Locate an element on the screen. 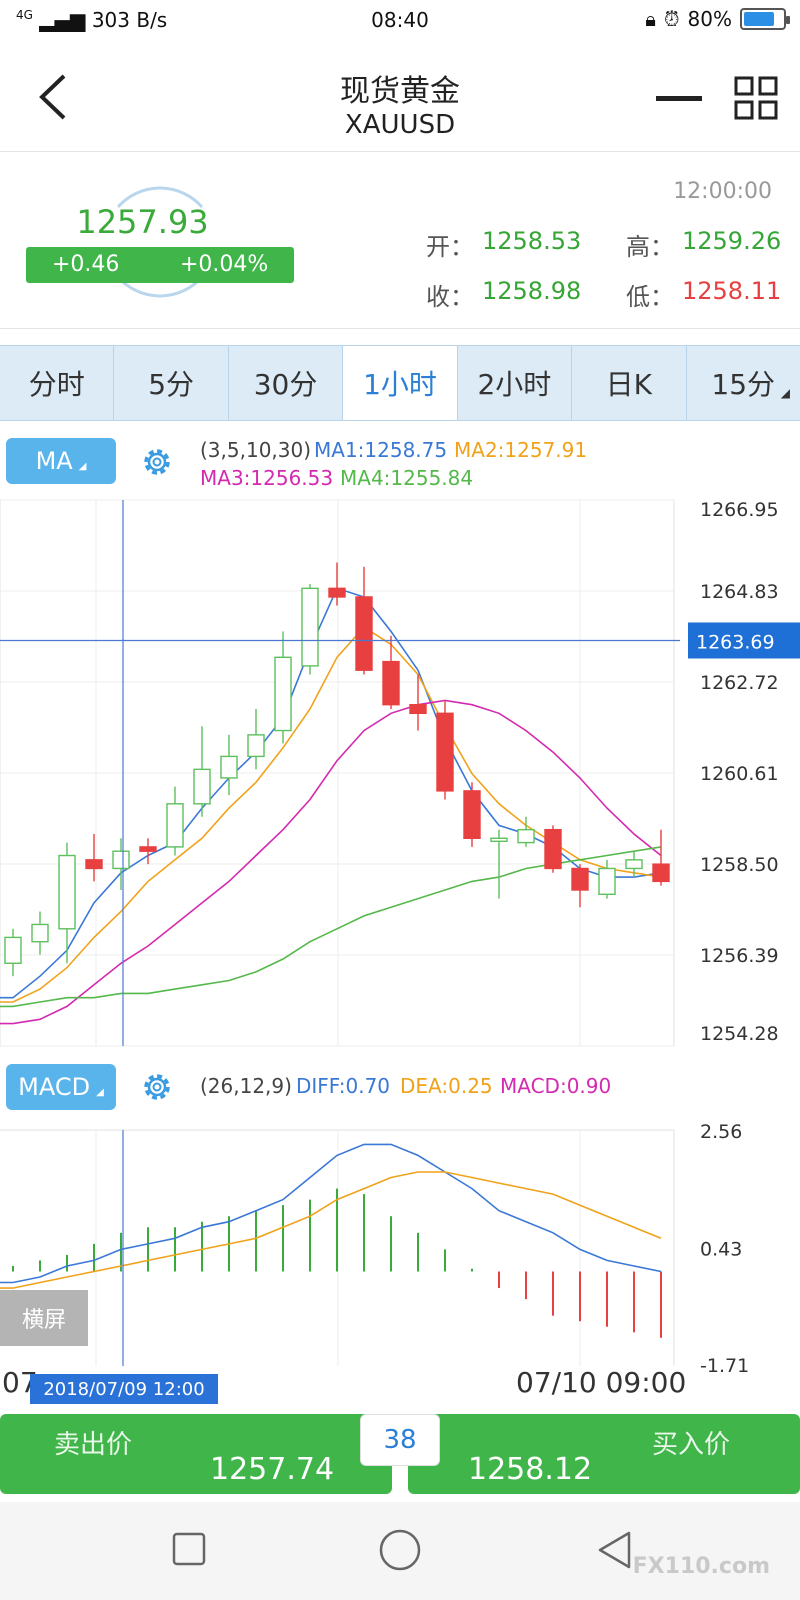 The width and height of the screenshot is (800, 1600). home-icon is located at coordinates (400, 1550).